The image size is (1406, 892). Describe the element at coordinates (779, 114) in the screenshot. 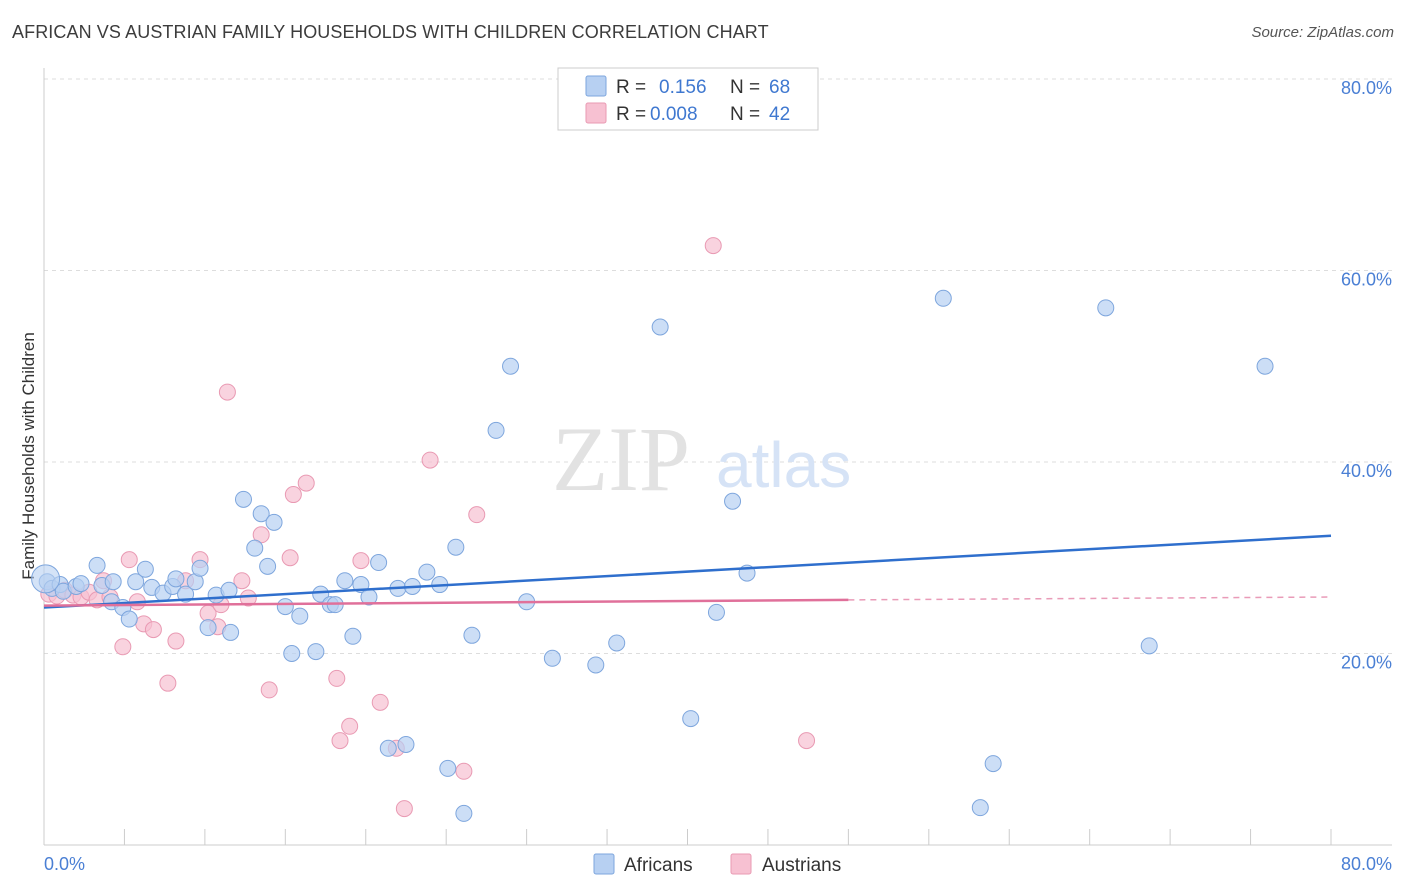

I see `legend-n-value-austrians: 42` at that location.